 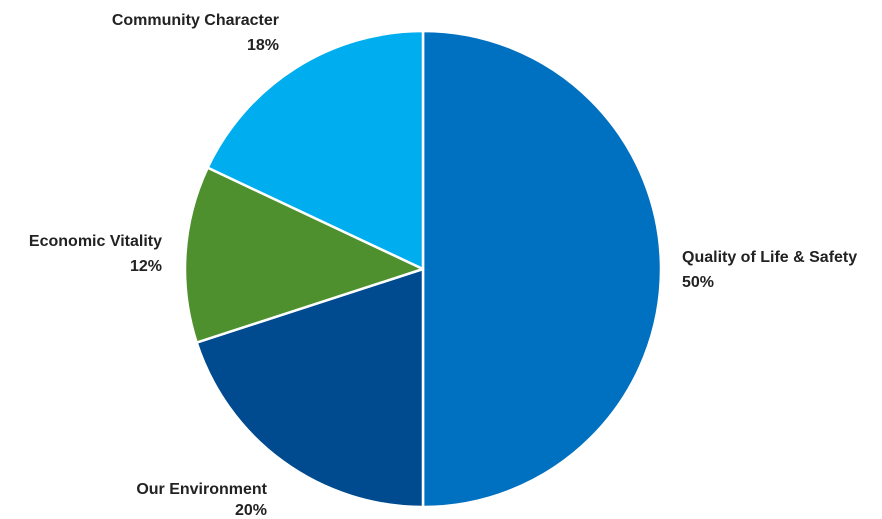 I want to click on slice-percent-our-environment: 20%, so click(x=251, y=510).